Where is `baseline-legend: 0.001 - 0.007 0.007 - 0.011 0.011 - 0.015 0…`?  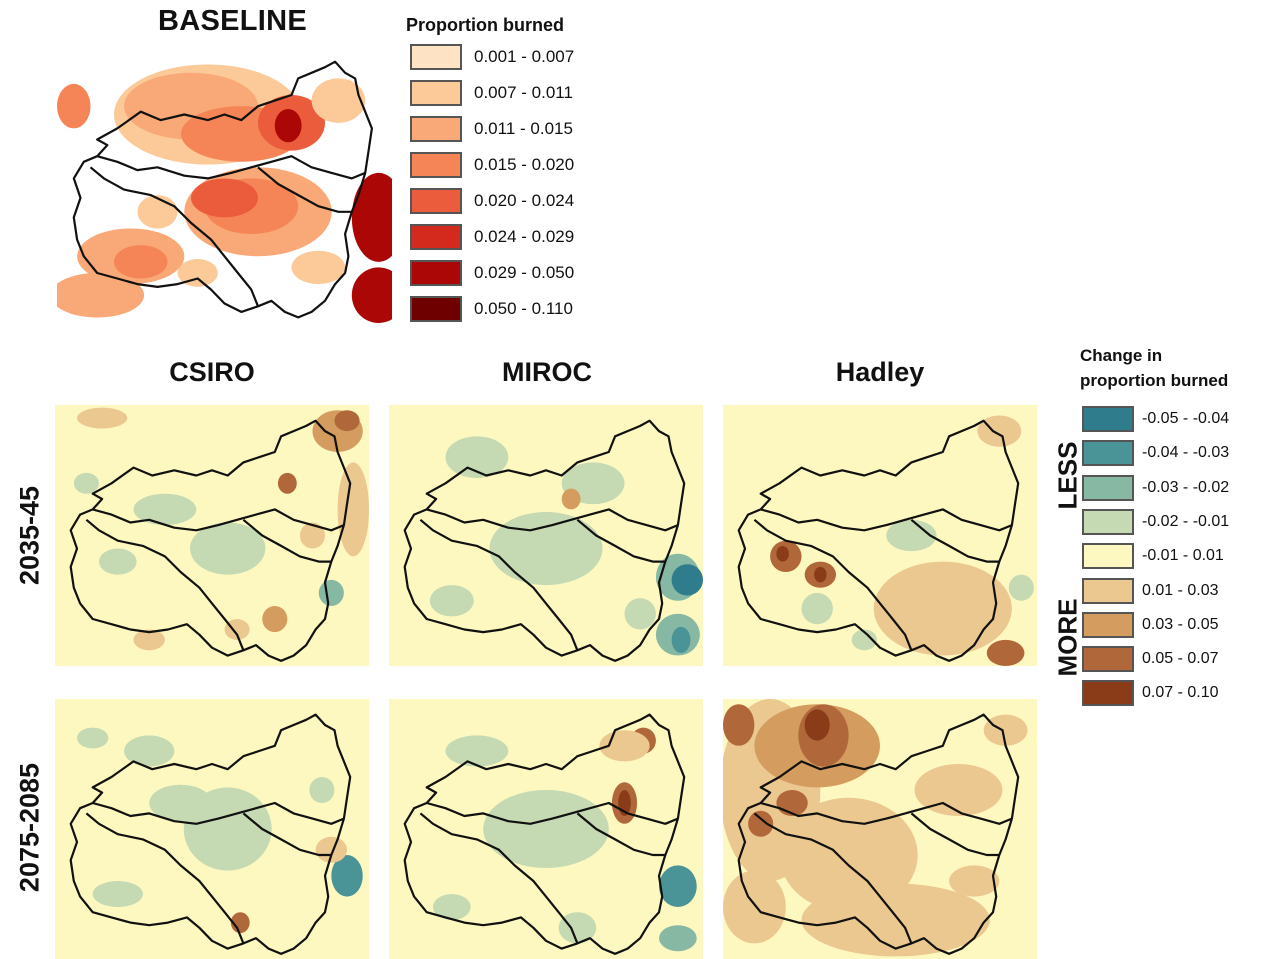 baseline-legend: 0.001 - 0.007 0.007 - 0.011 0.011 - 0.015 0… is located at coordinates (510, 189).